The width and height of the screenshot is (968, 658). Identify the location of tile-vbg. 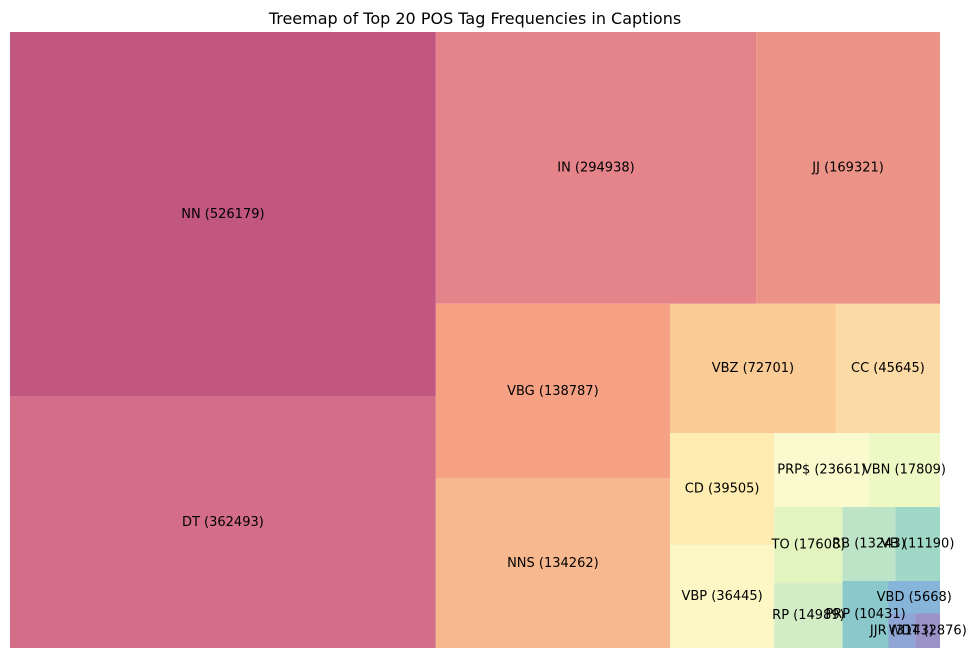
(552, 391).